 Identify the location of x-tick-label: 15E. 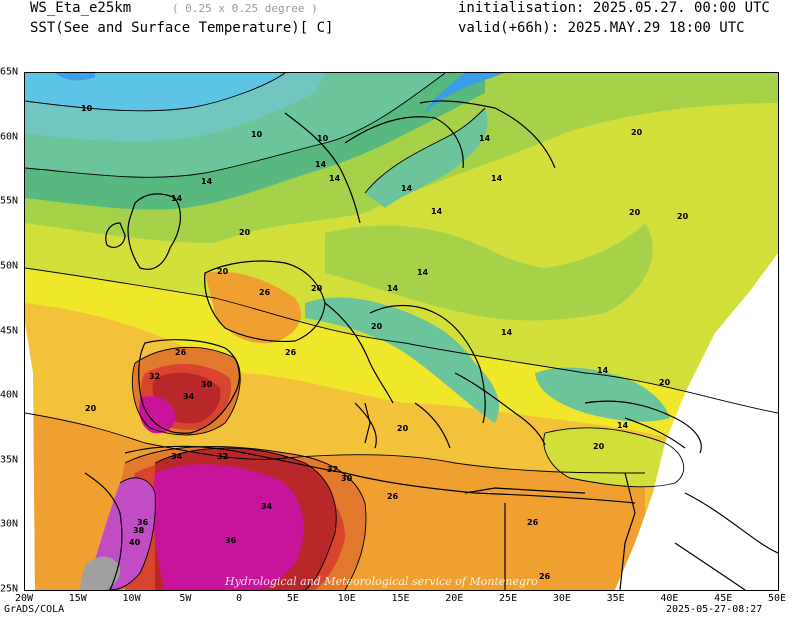
(400, 598).